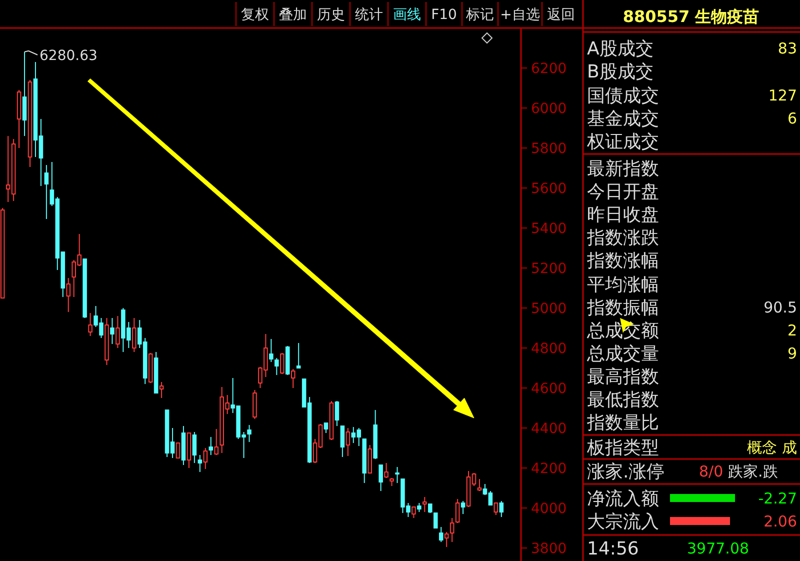 The width and height of the screenshot is (800, 561). Describe the element at coordinates (777, 498) in the screenshot. I see `text: -2.27` at that location.